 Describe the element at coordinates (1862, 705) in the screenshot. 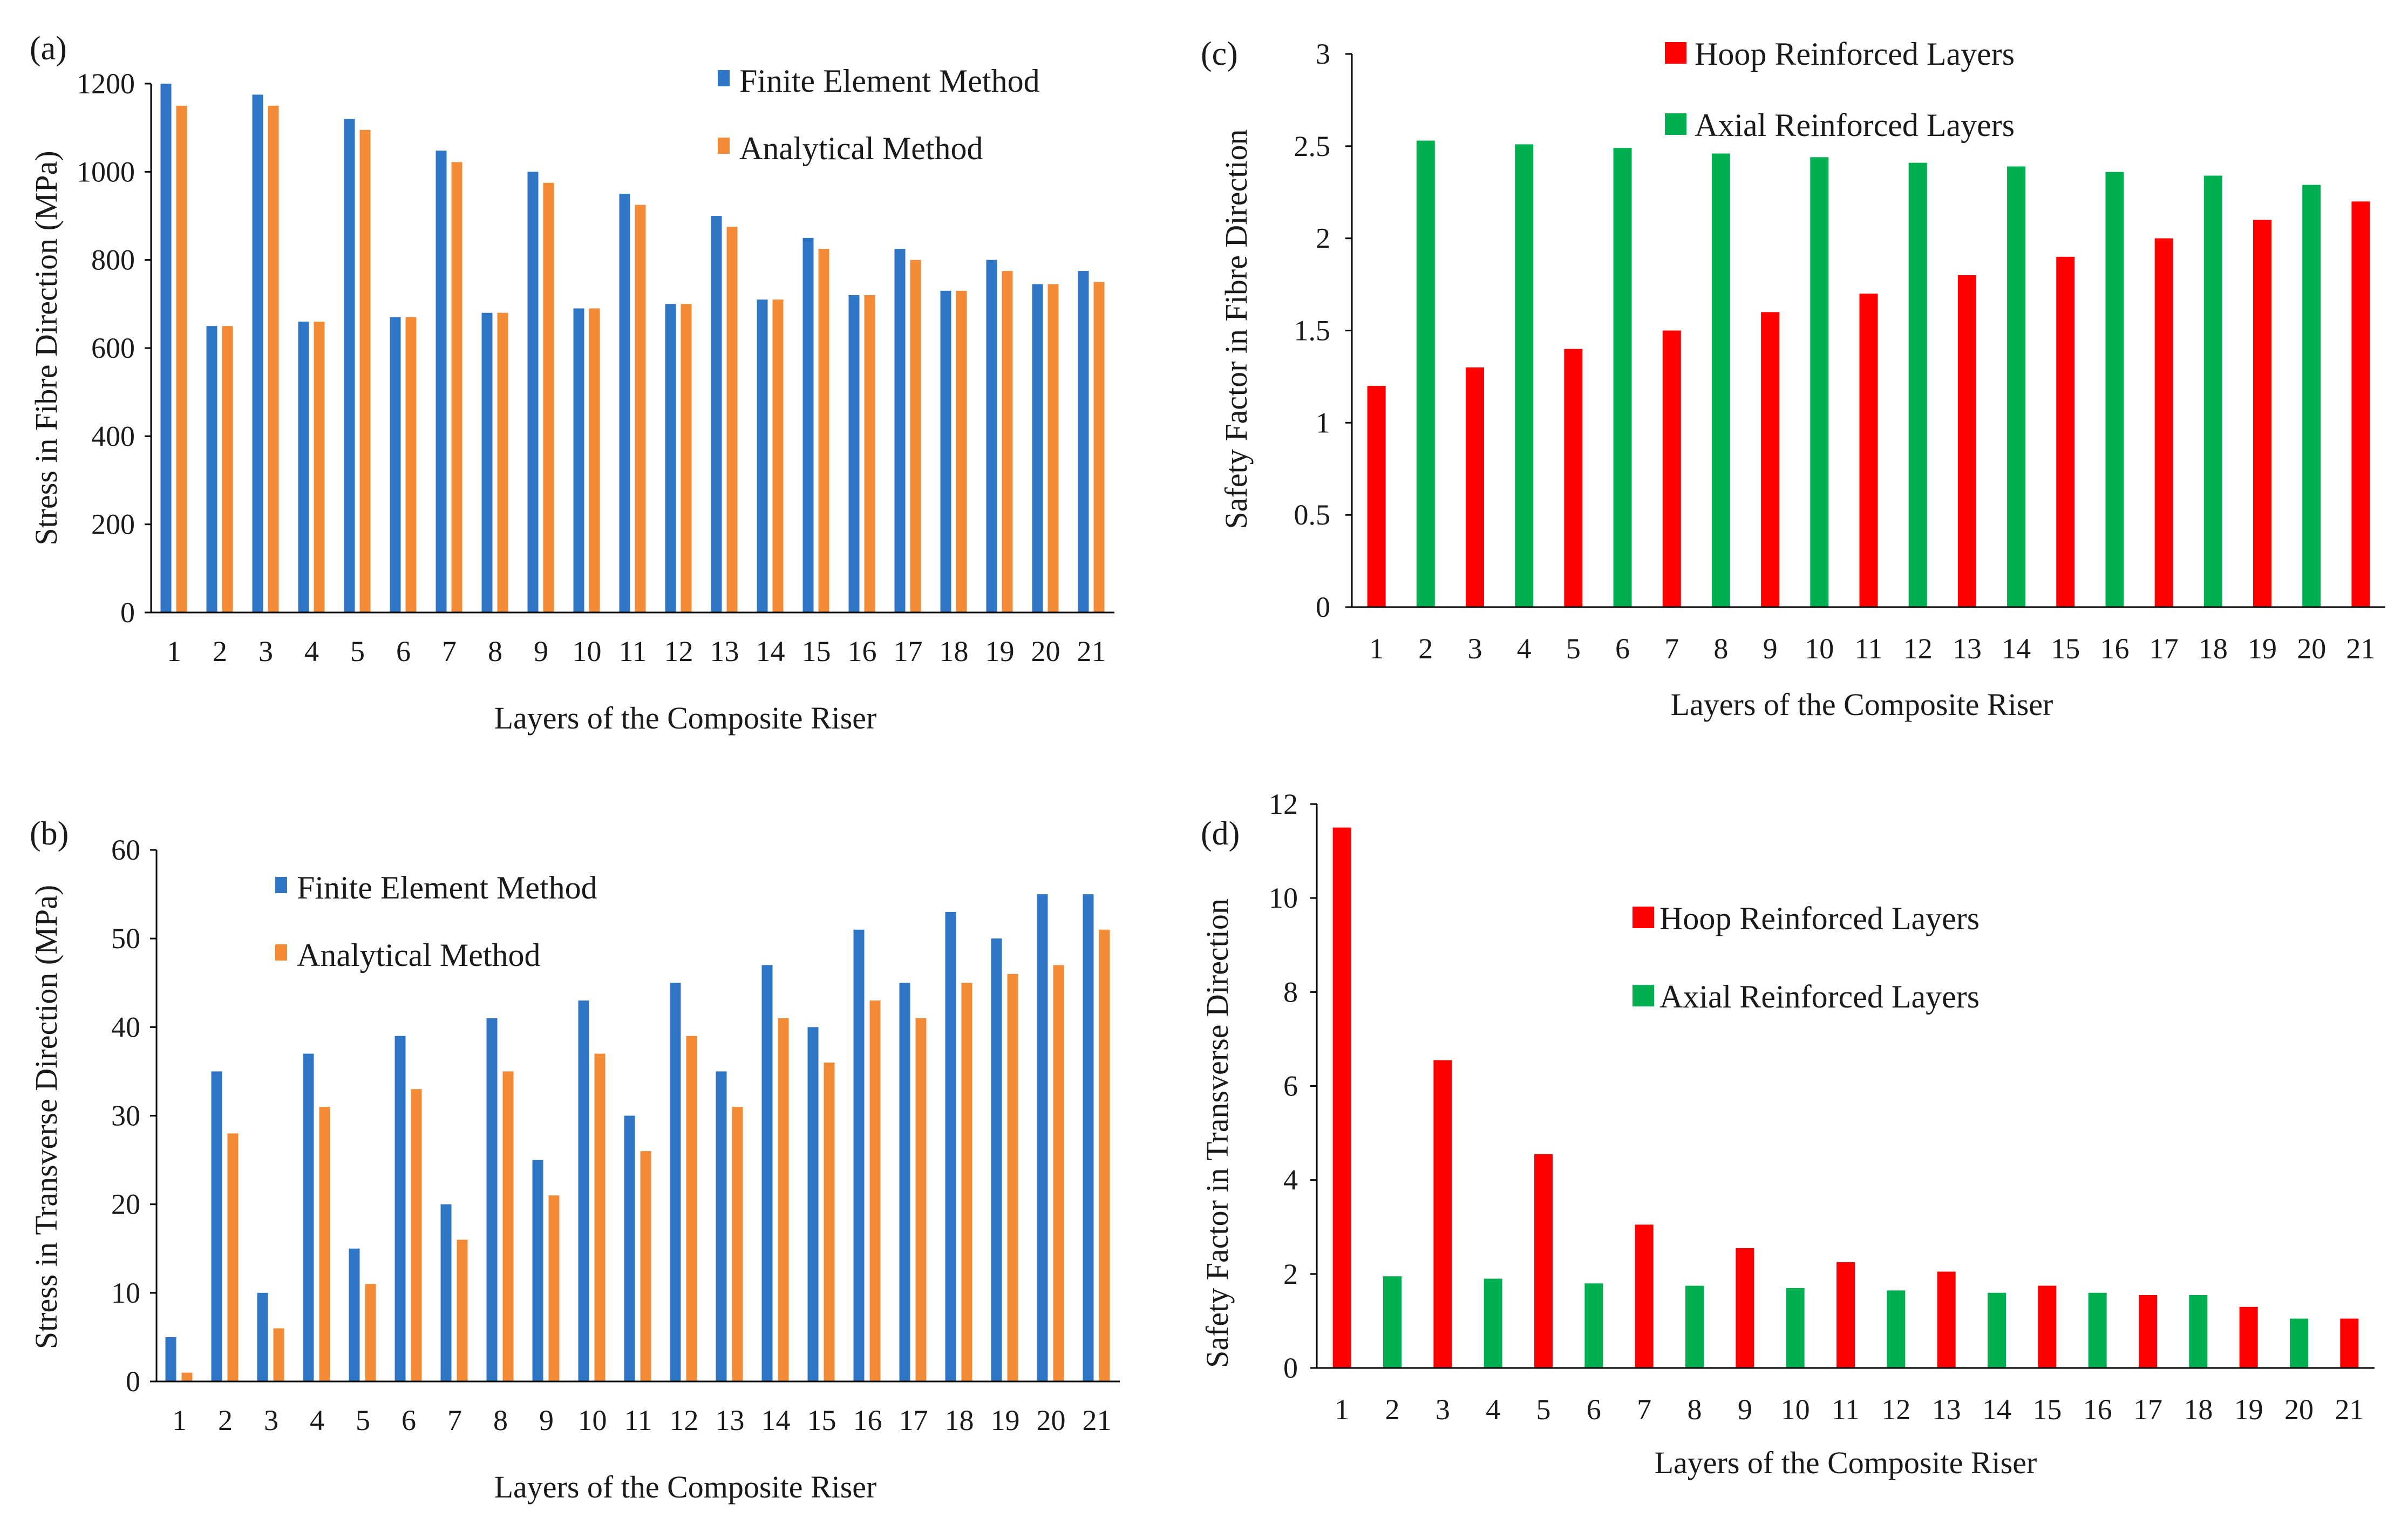

I see `panel-c-x-title: Layers of the Composite Riser` at that location.